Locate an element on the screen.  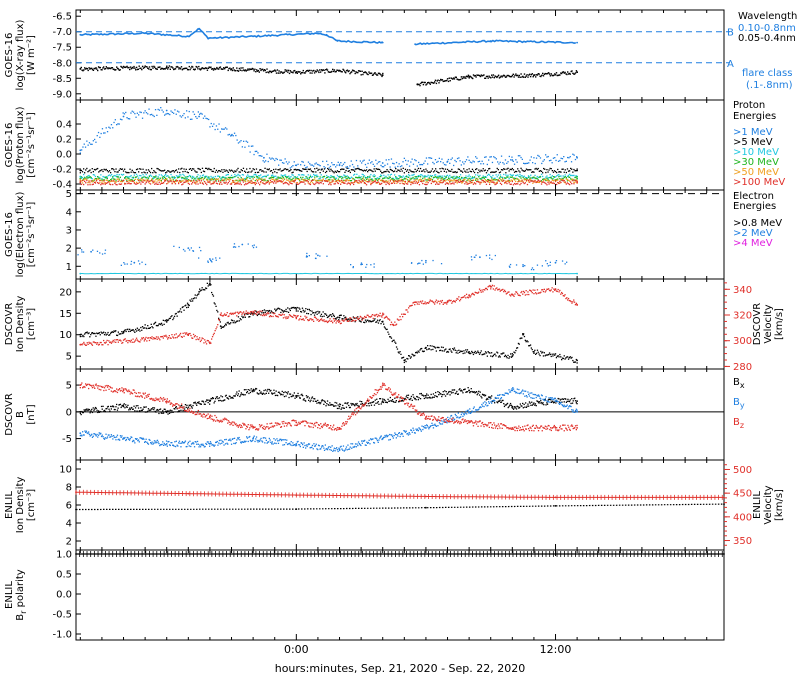
xray-legend-title: Wavelength is located at coordinates (767, 16).